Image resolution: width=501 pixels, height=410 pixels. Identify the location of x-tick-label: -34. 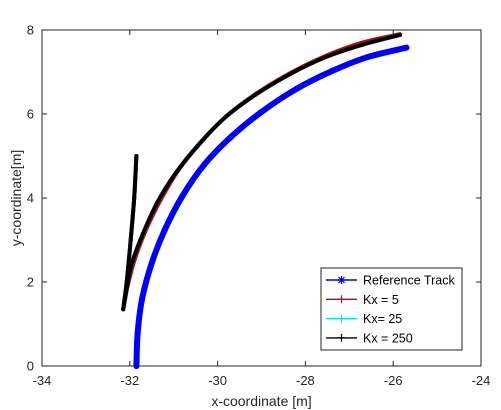
(42, 380).